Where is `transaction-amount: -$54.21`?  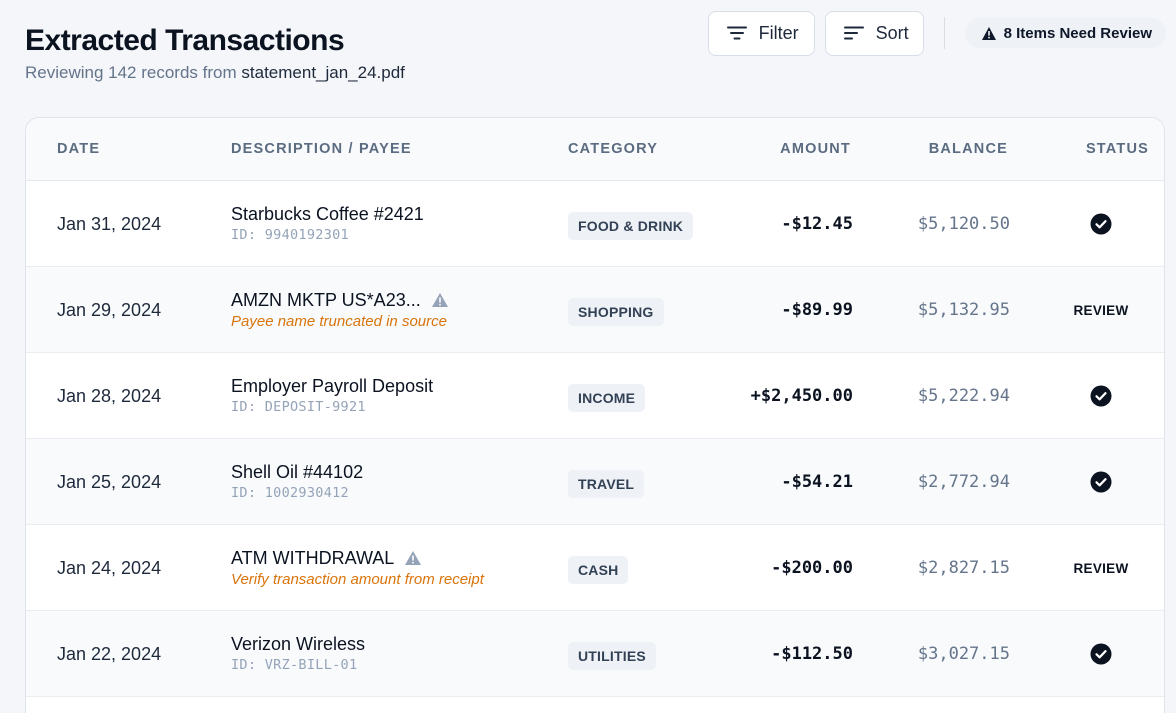 transaction-amount: -$54.21 is located at coordinates (817, 482).